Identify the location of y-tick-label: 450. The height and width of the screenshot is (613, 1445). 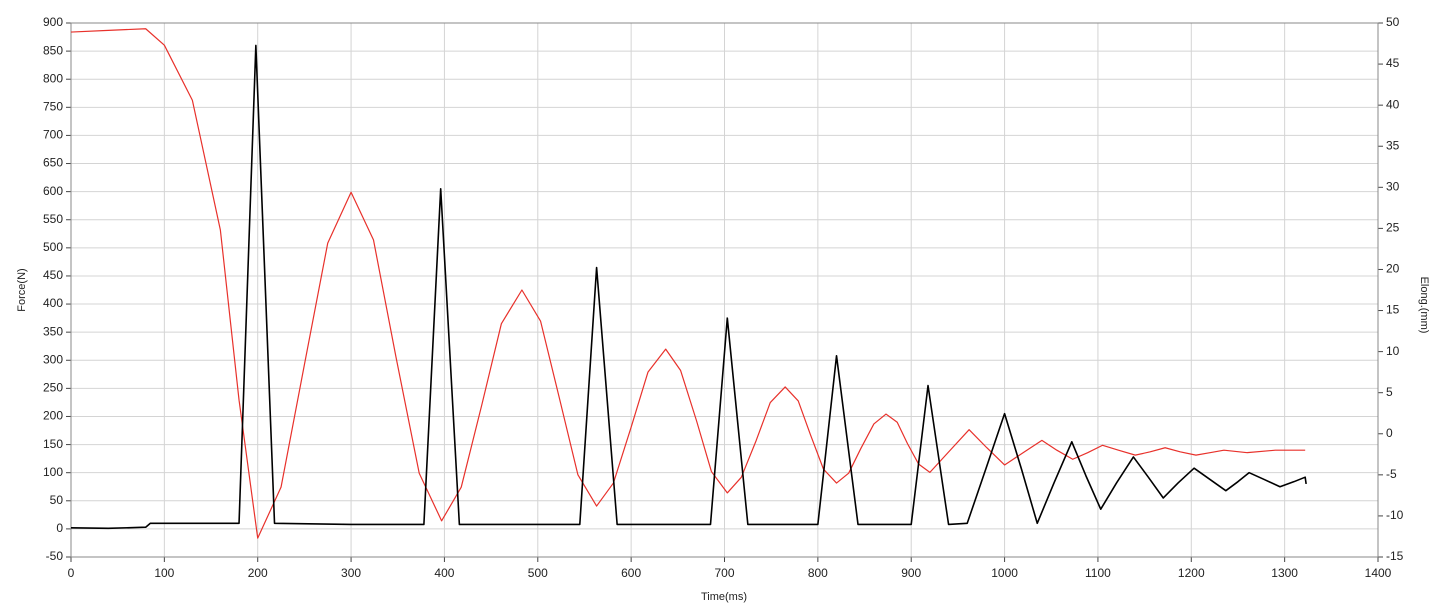
(53, 275).